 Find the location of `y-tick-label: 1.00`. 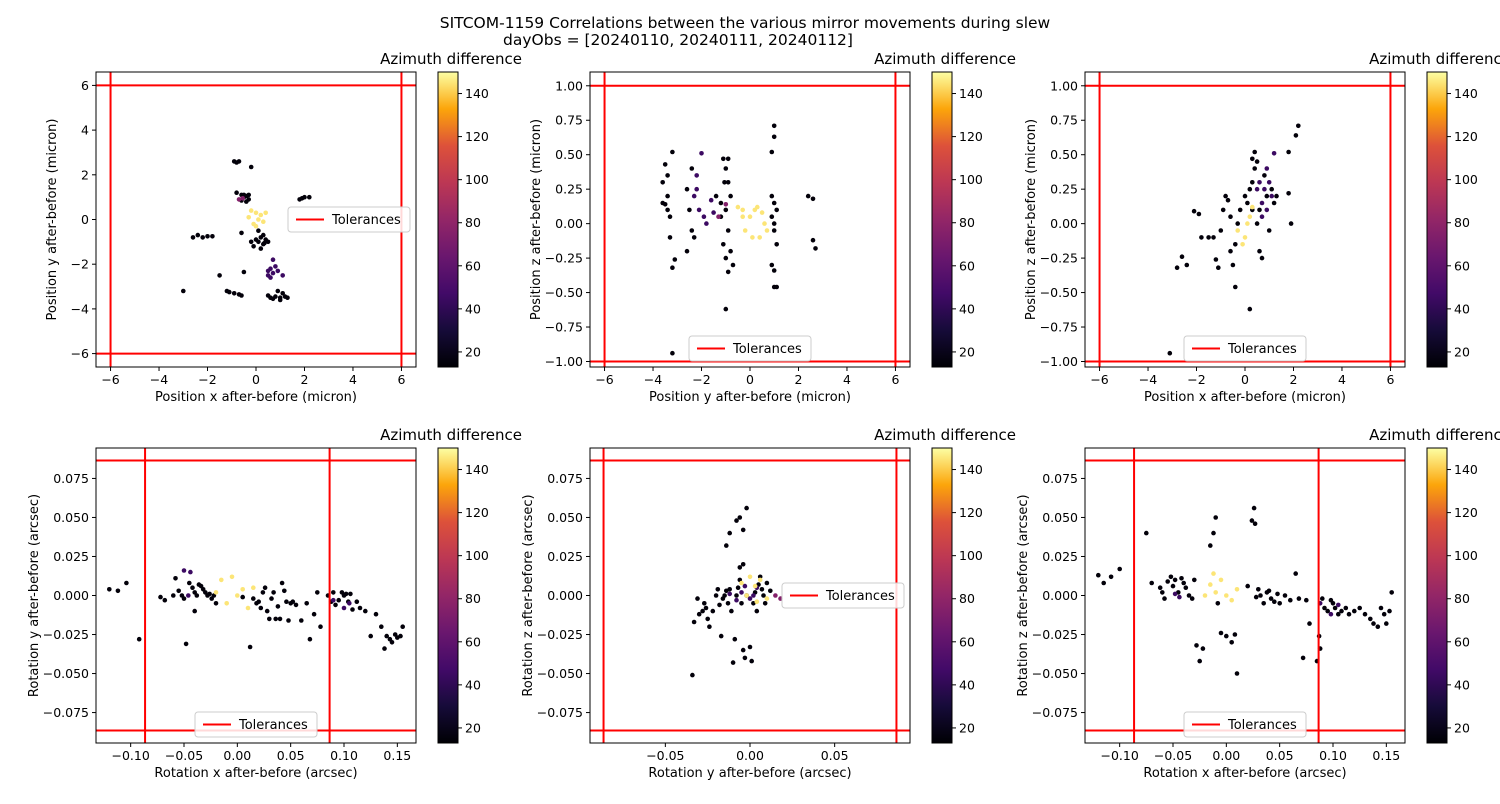

y-tick-label: 1.00 is located at coordinates (1064, 85).